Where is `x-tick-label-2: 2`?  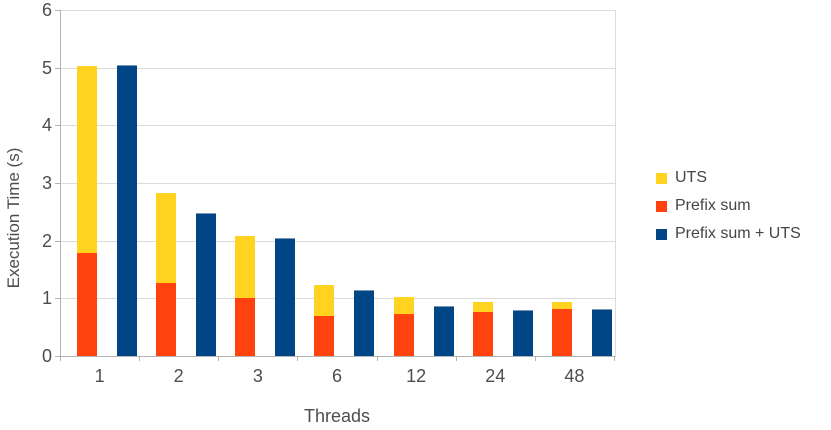 x-tick-label-2: 2 is located at coordinates (178, 376).